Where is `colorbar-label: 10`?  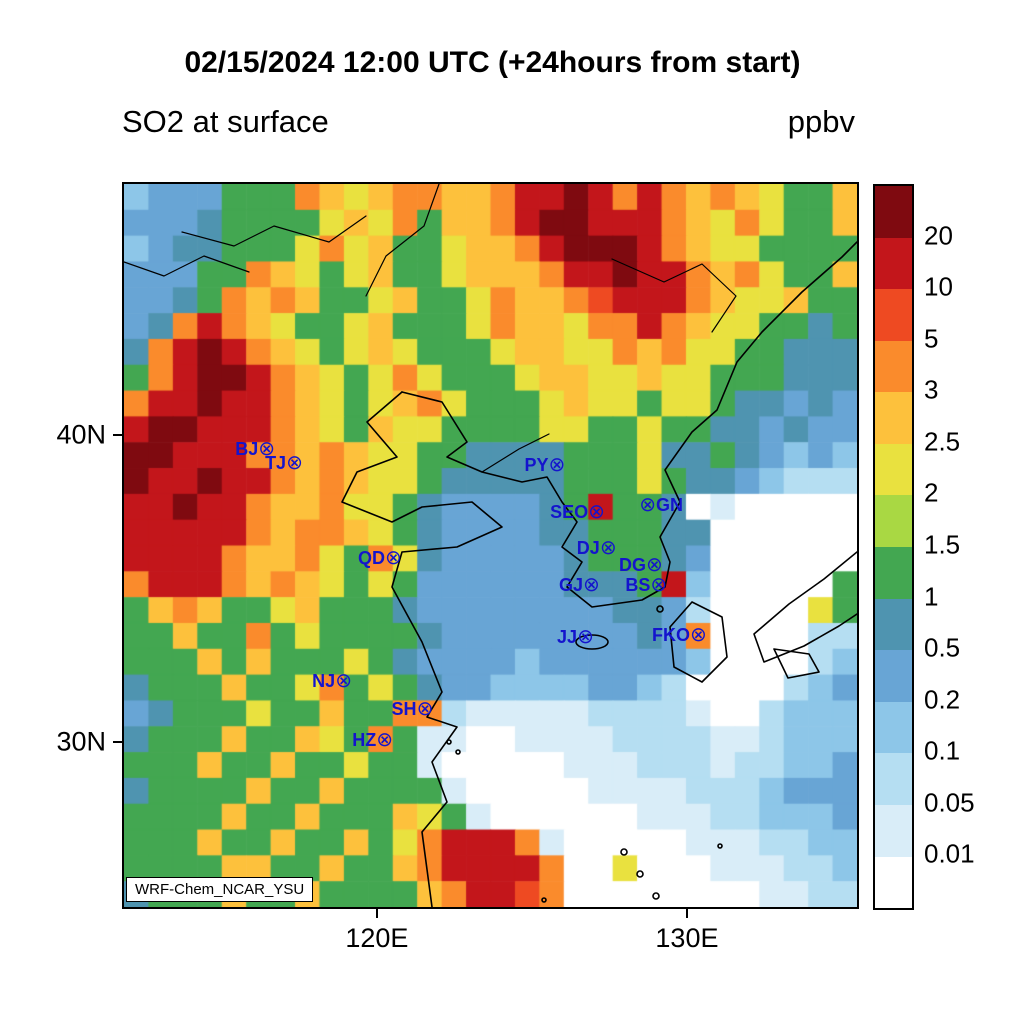 colorbar-label: 10 is located at coordinates (938, 286).